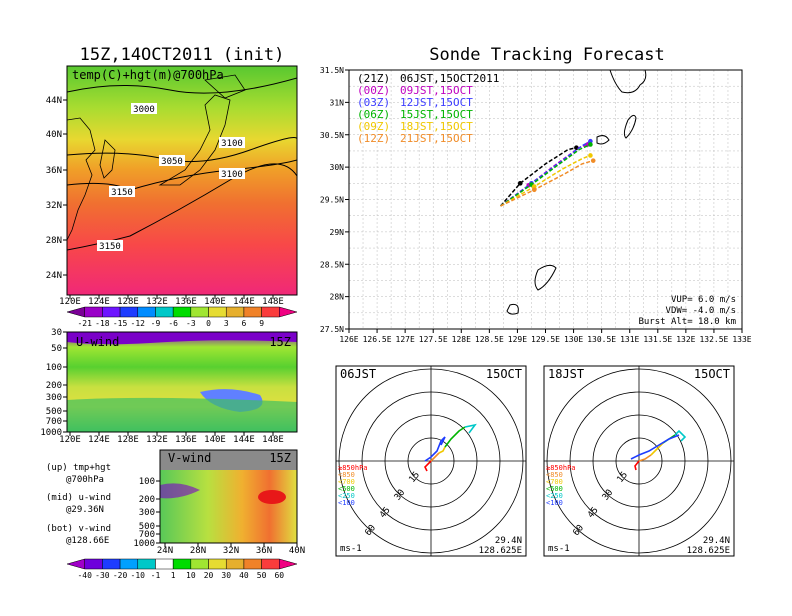 The height and width of the screenshot is (616, 792). What do you see at coordinates (554, 496) in the screenshot?
I see `level-legend-item: <250` at bounding box center [554, 496].